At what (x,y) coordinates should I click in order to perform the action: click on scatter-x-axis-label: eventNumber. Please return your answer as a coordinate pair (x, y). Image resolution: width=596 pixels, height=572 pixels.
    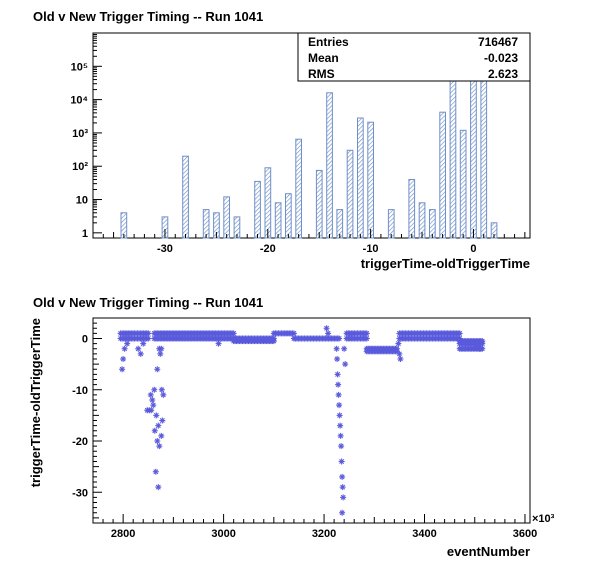
    Looking at the image, I should click on (488, 551).